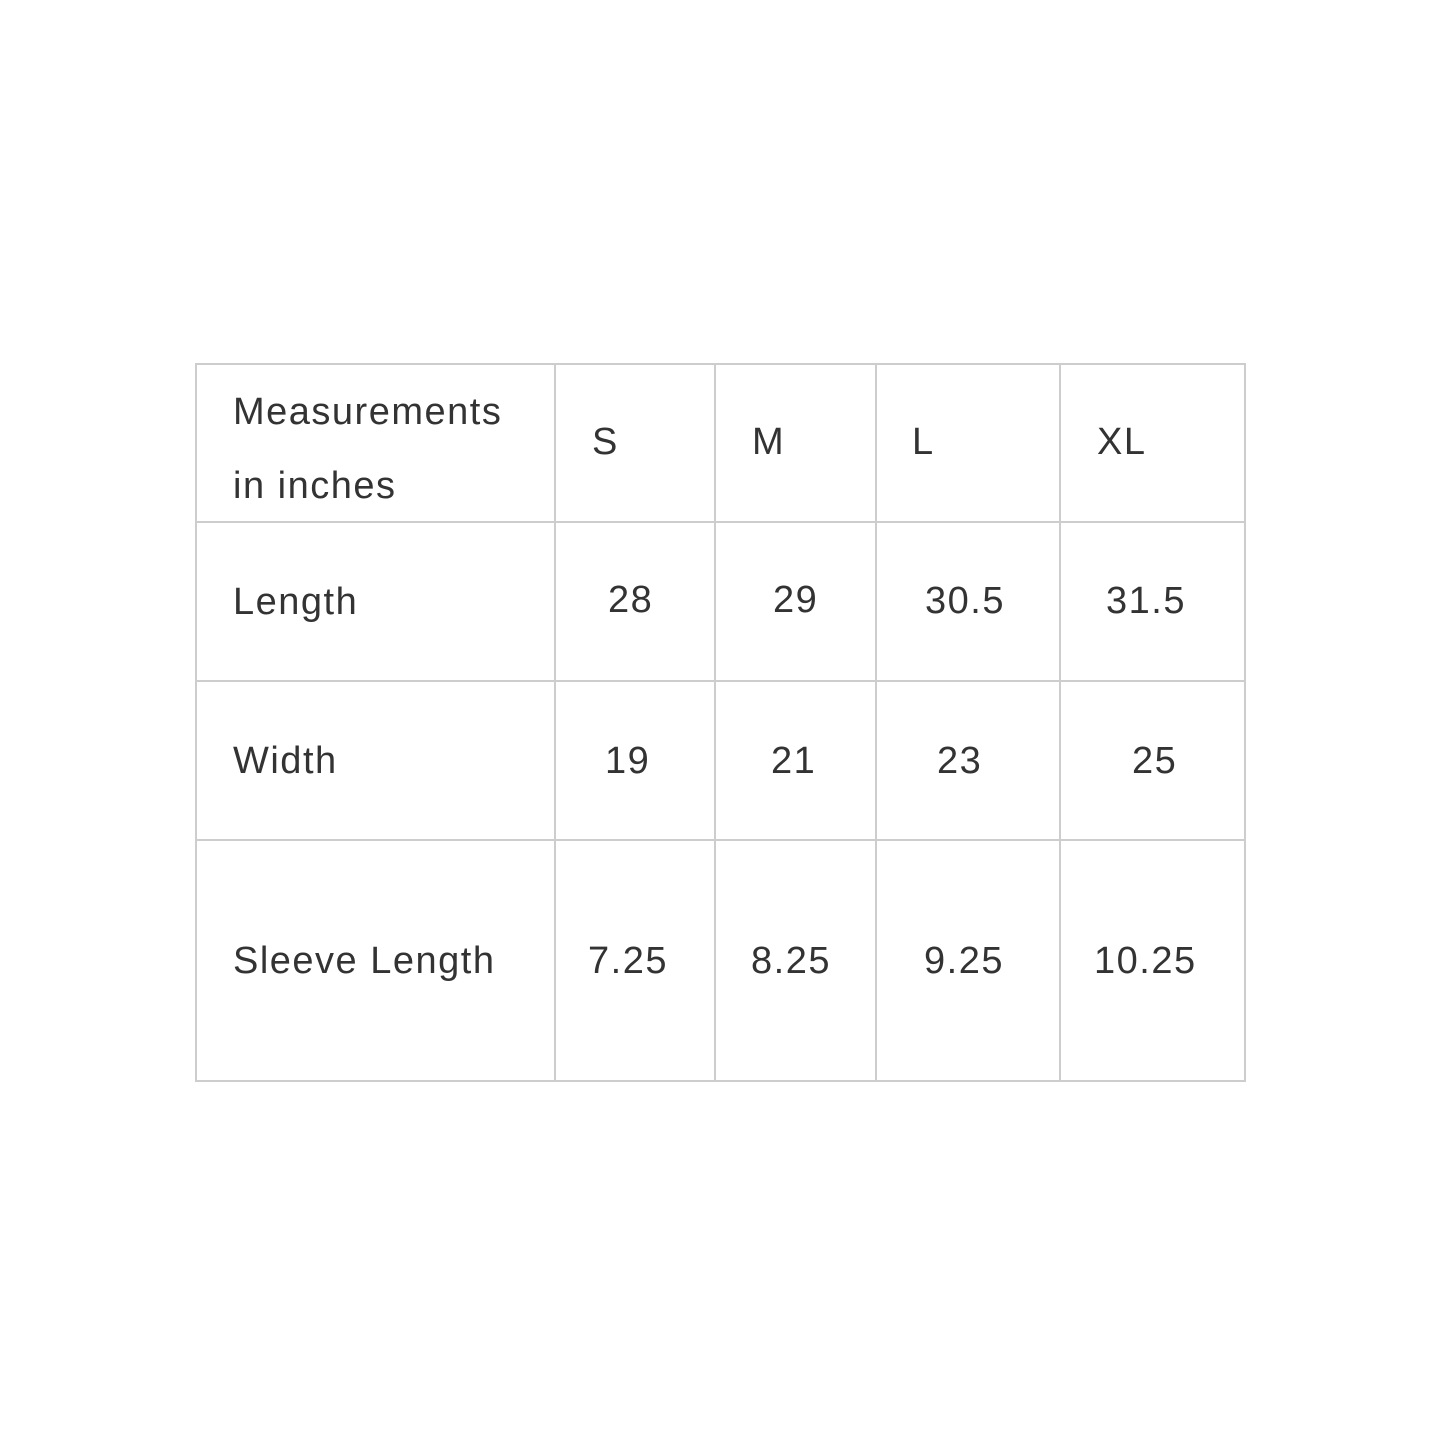  Describe the element at coordinates (364, 961) in the screenshot. I see `row-label-sleeve-length: Sleeve Length` at that location.